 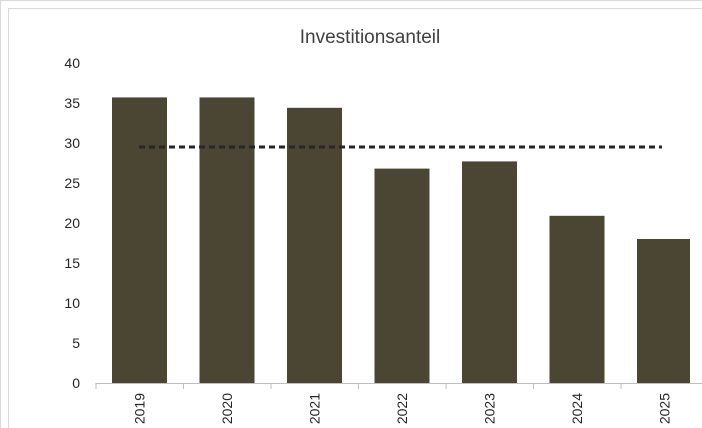 I want to click on y-tick-label: 20, so click(x=72, y=223).